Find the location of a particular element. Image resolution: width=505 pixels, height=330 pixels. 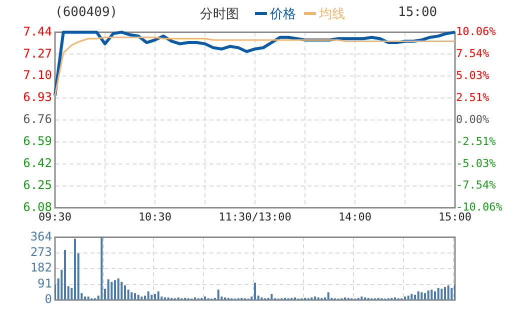

y2-tick-label: 5.03% is located at coordinates (473, 75).